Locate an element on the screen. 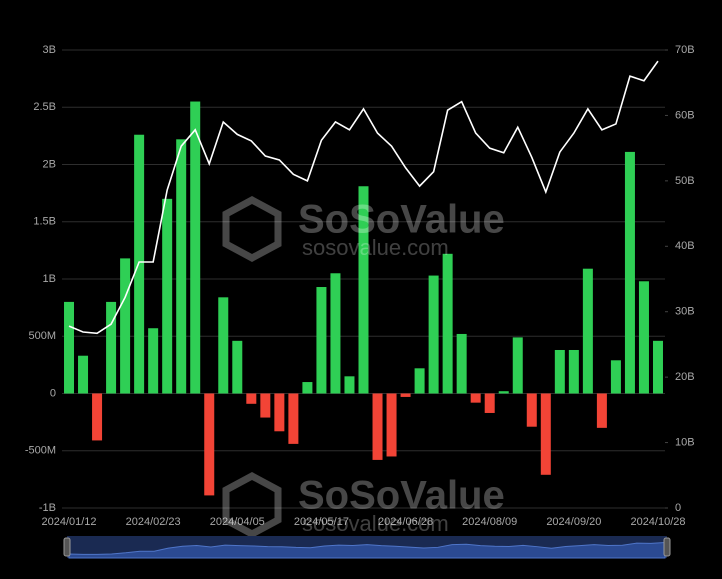 Image resolution: width=722 pixels, height=579 pixels. y-tick-label: 3B is located at coordinates (49, 50).